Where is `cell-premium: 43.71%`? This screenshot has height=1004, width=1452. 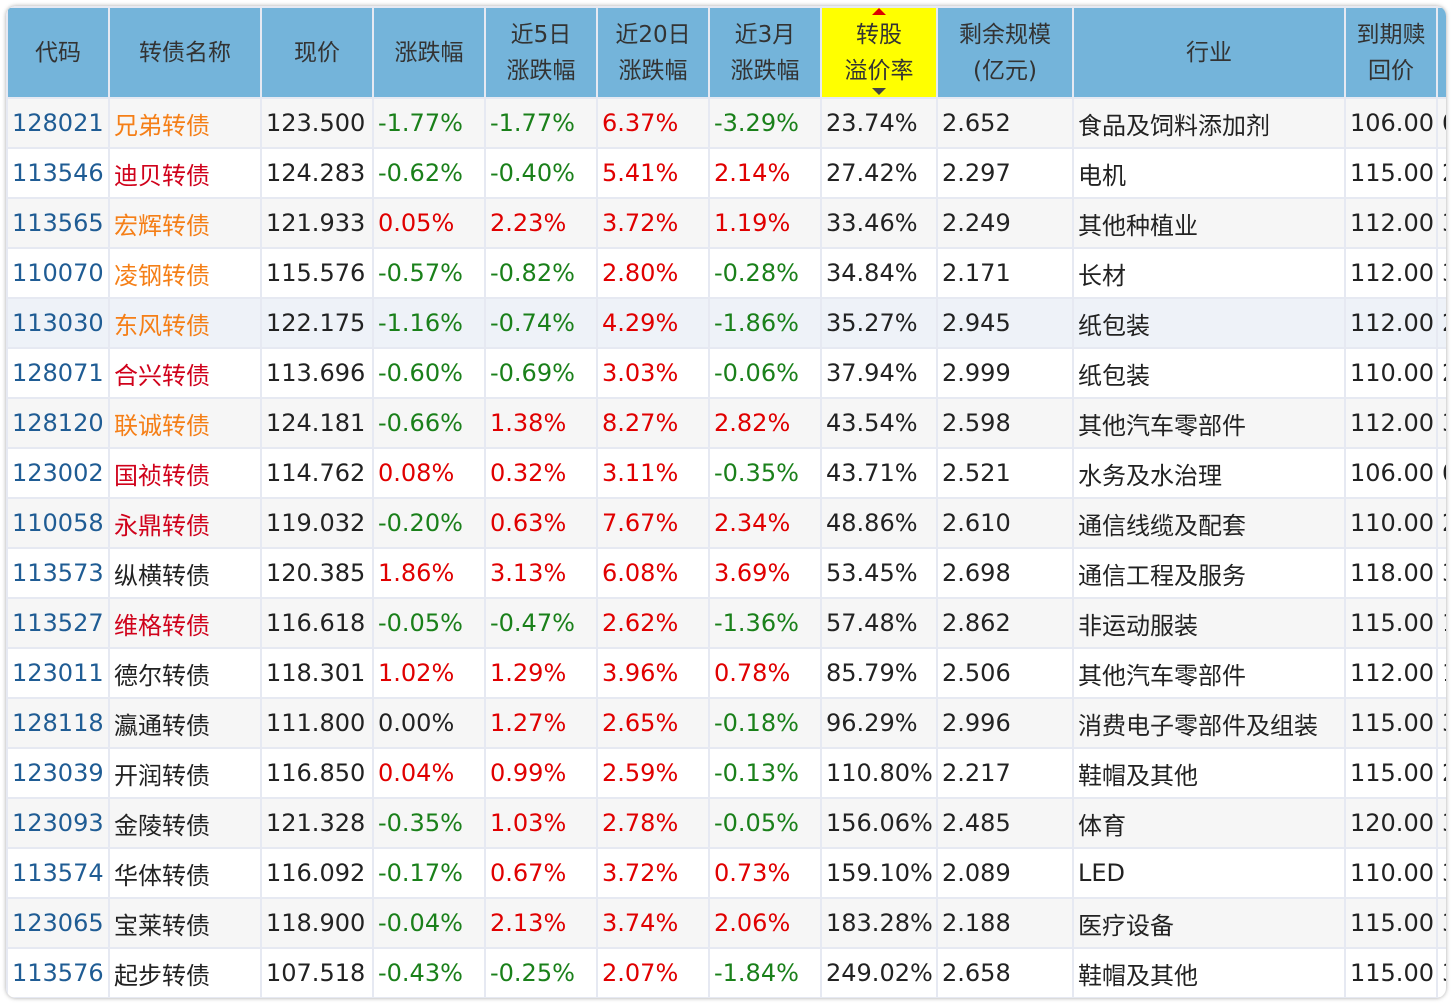 cell-premium: 43.71% is located at coordinates (879, 473).